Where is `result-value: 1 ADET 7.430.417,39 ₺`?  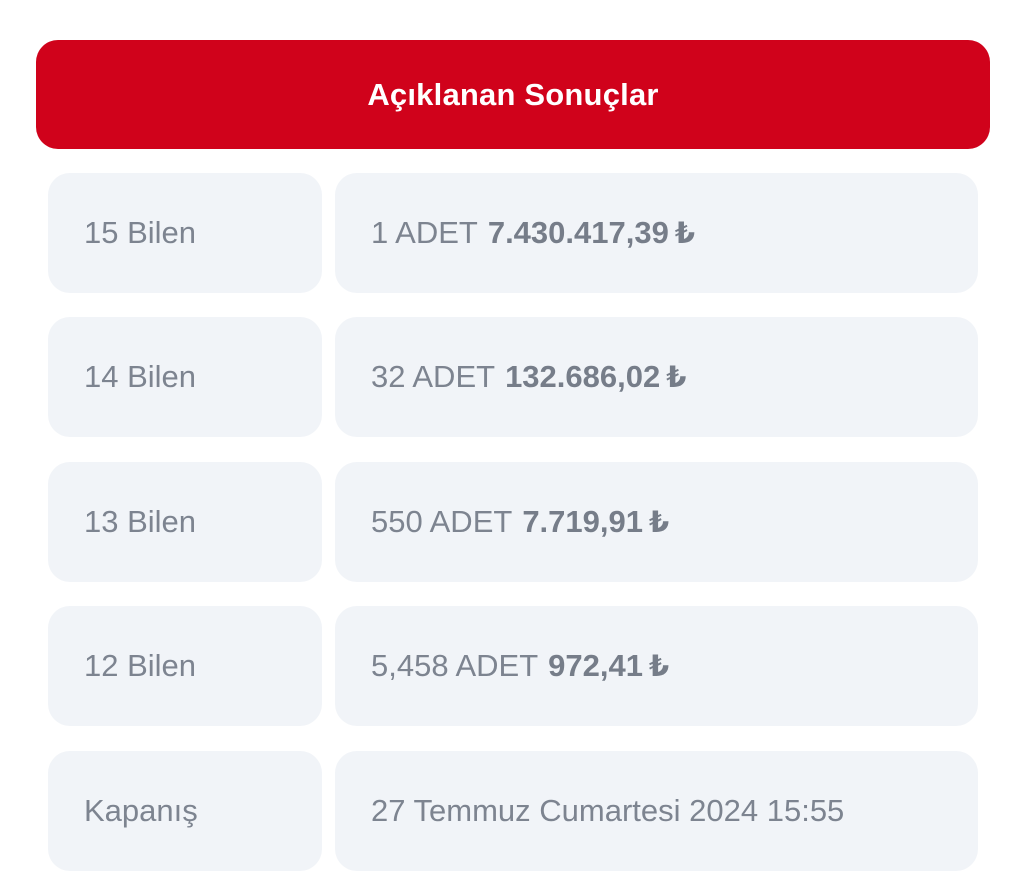 result-value: 1 ADET 7.430.417,39 ₺ is located at coordinates (656, 233).